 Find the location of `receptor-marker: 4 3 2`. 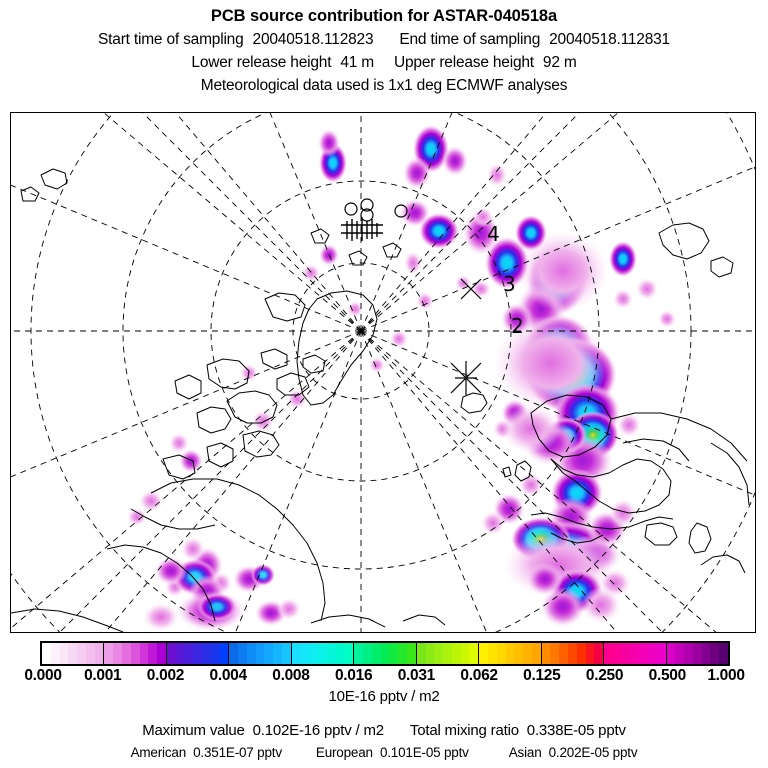

receptor-marker: 4 3 2 is located at coordinates (432, 296).